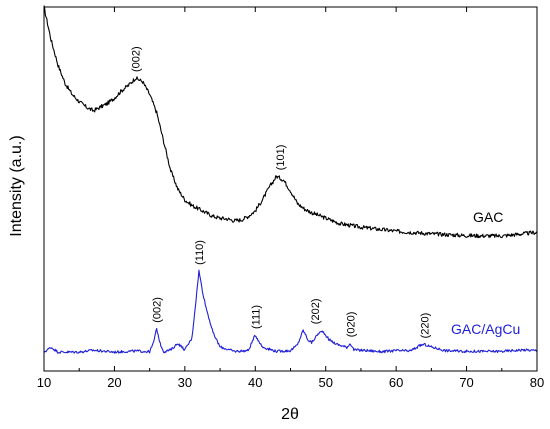 This screenshot has height=429, width=550. Describe the element at coordinates (281, 158) in the screenshot. I see `peak-label-1: (101)` at that location.